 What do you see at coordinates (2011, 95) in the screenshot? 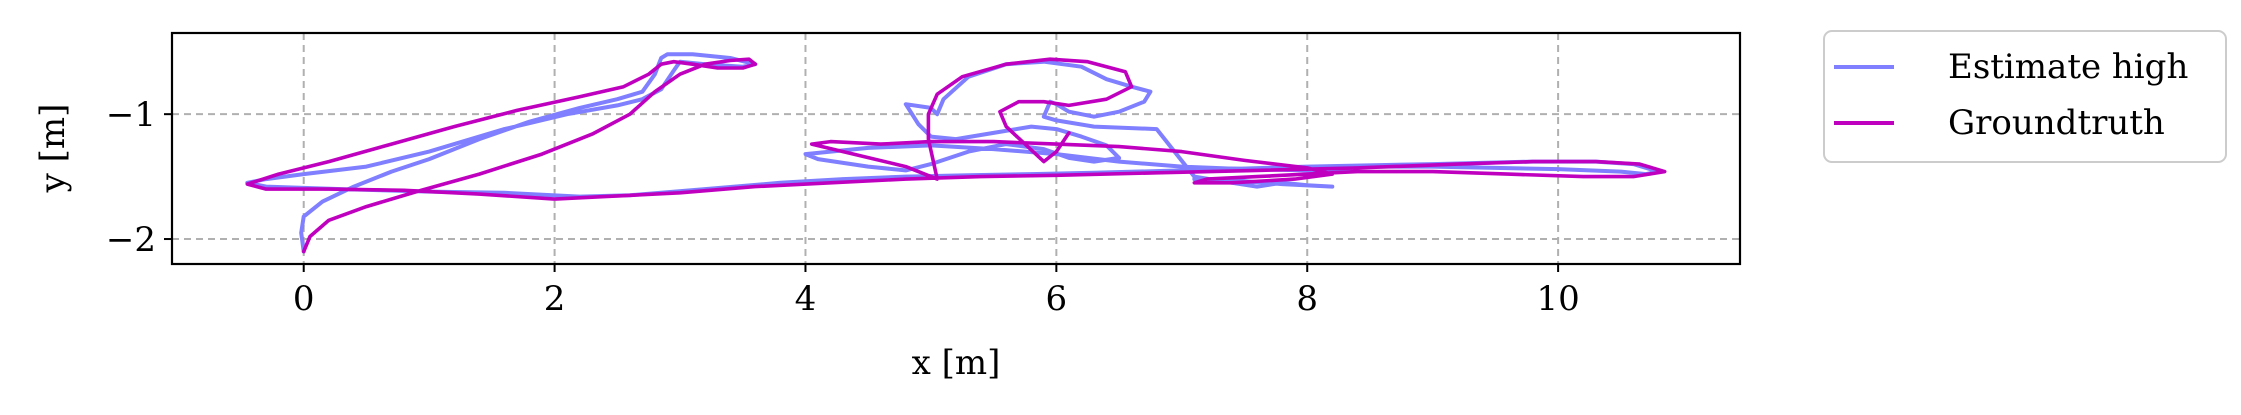
I see `legend-entries: Estimate high Groundtruth` at bounding box center [2011, 95].